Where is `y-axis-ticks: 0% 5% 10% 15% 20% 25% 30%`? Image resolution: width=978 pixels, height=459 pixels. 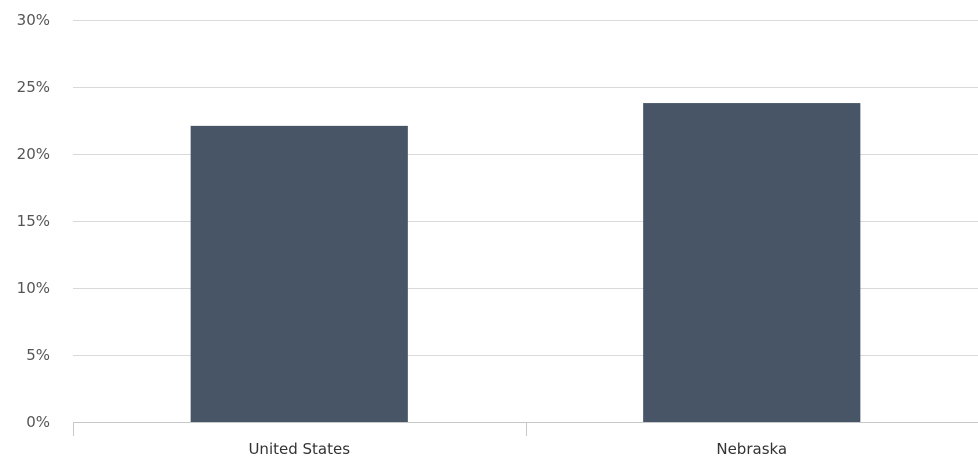
y-axis-ticks: 0% 5% 10% 15% 20% 25% 30% is located at coordinates (33, 221).